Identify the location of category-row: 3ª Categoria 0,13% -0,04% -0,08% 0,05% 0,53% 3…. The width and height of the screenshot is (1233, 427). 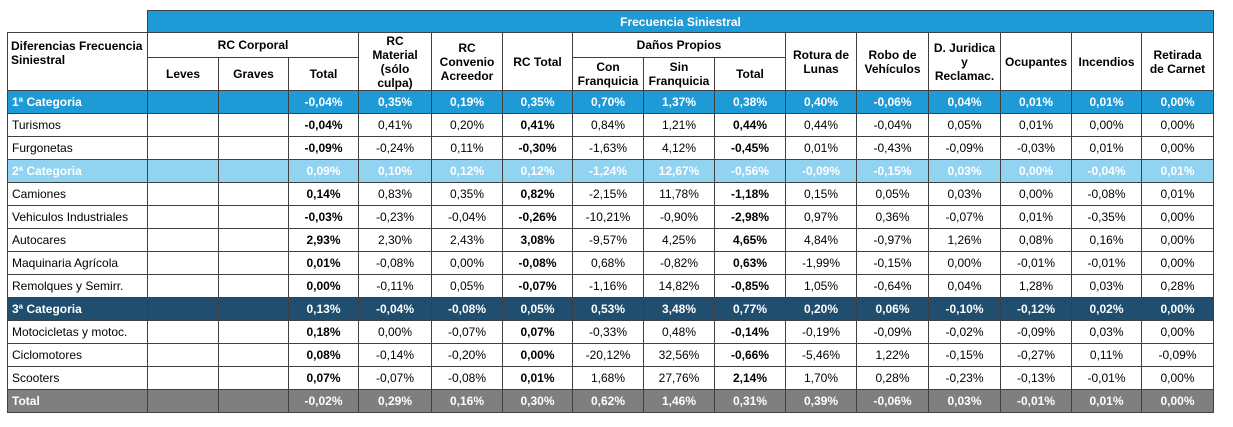
(610, 309).